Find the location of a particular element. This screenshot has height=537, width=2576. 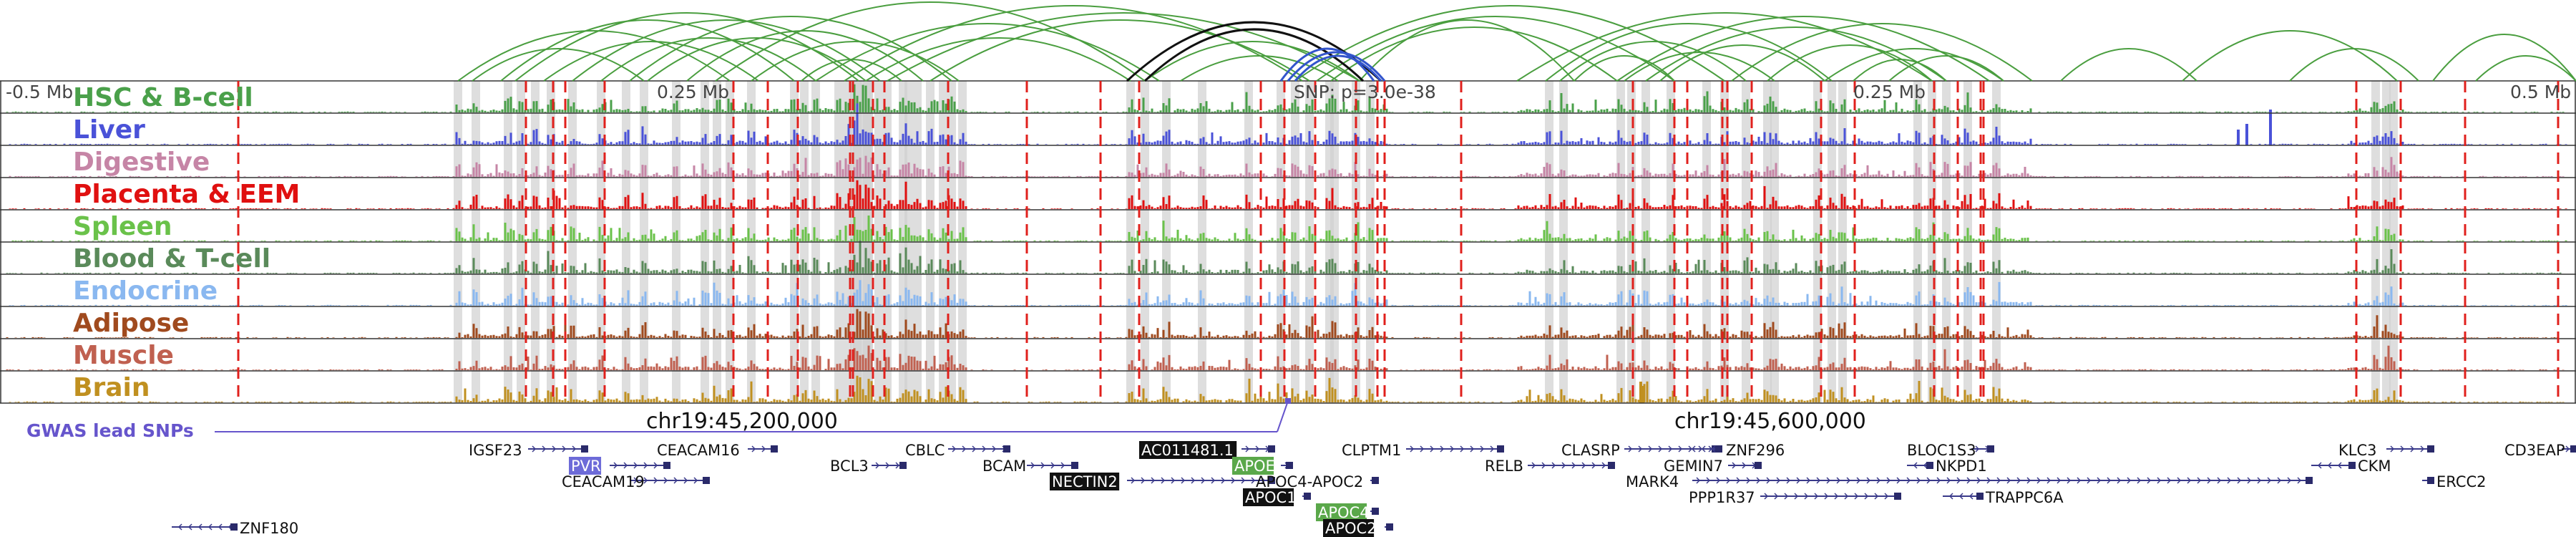

track-label-0: HSC & B-cell is located at coordinates (163, 97).